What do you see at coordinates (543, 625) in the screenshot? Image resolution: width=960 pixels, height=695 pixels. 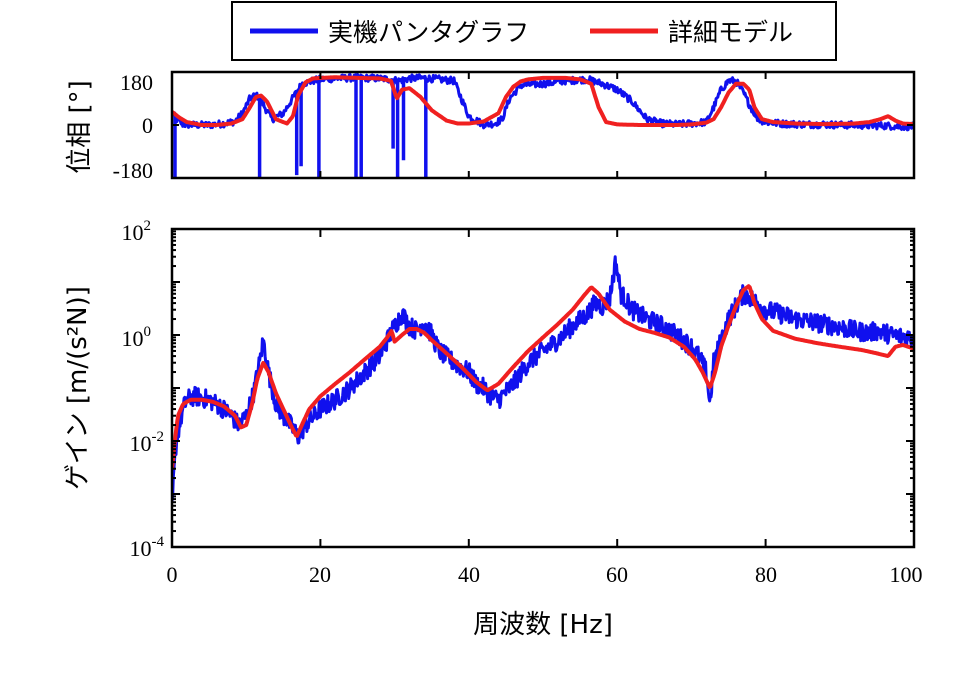 I see `gain-xlabel: 周波数 [Hz]` at bounding box center [543, 625].